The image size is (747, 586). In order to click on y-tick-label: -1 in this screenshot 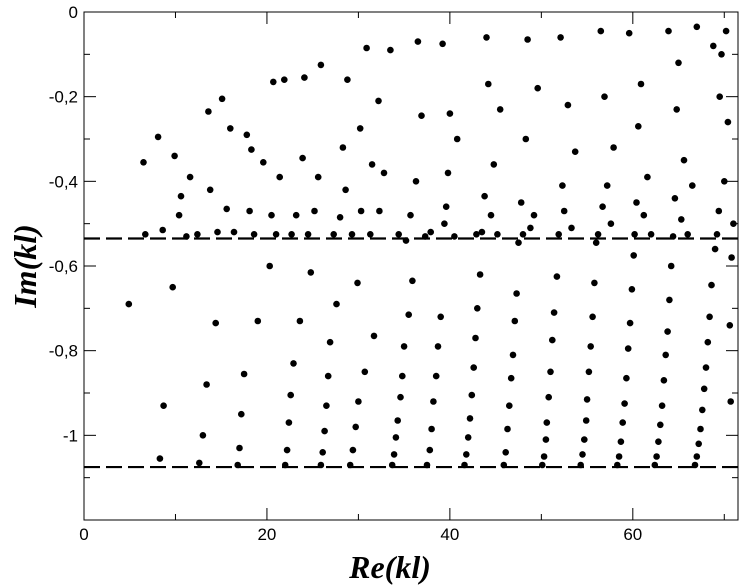, I will do `click(70, 435)`.